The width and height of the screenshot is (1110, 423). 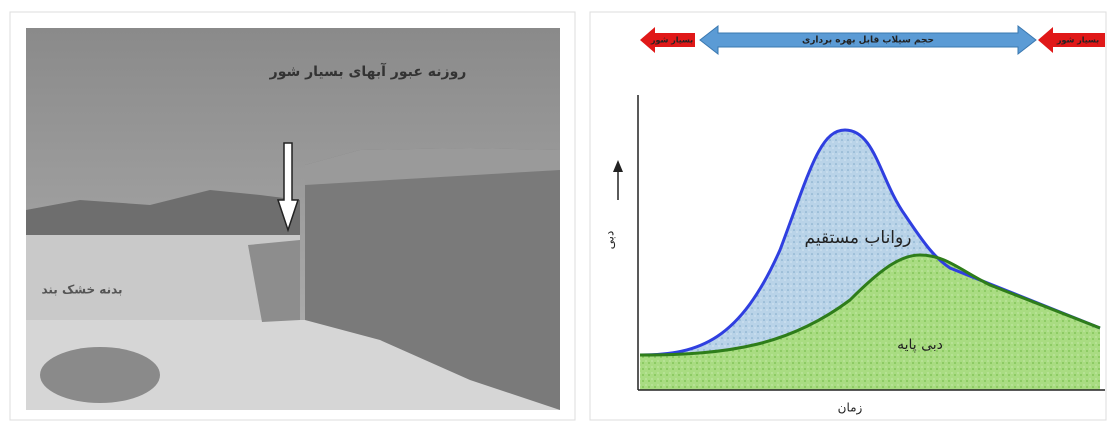 I want to click on region-label: دبی پایه, so click(x=920, y=345).